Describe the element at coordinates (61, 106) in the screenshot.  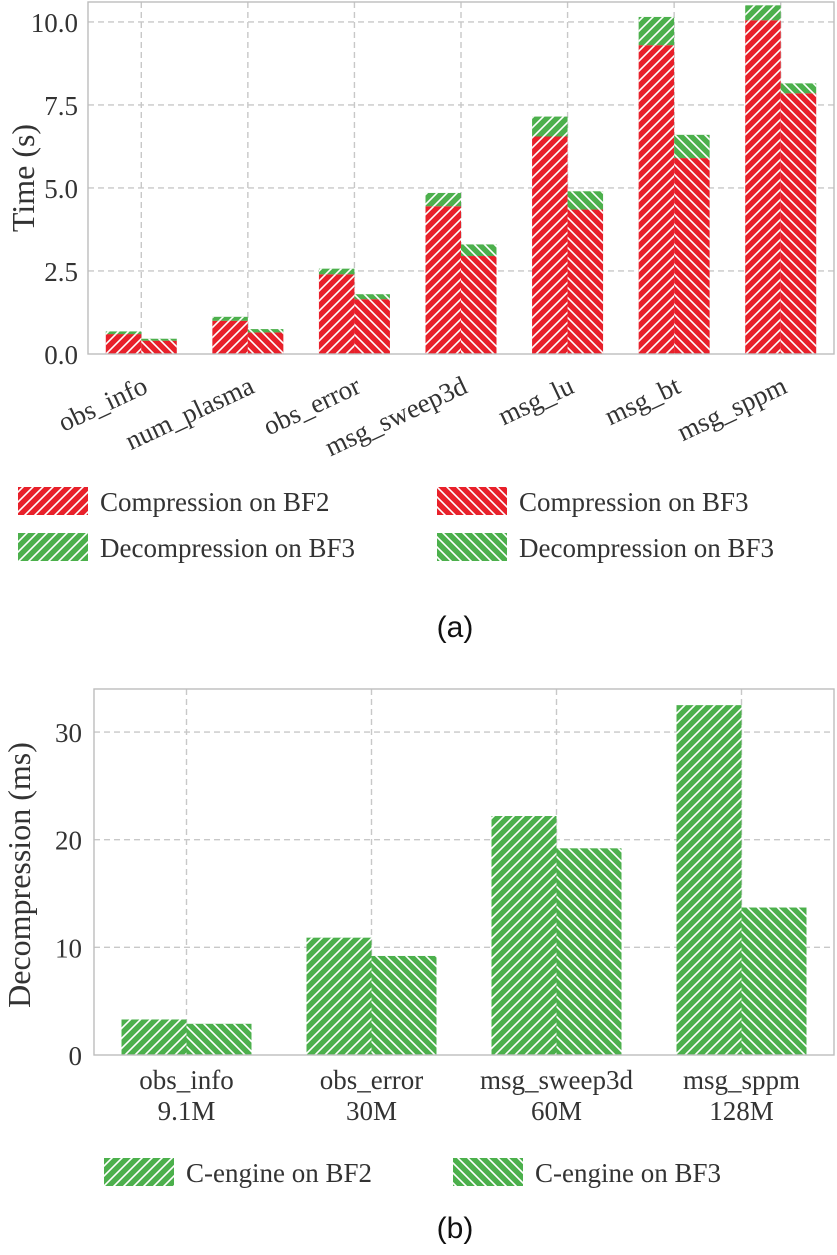
I see `chart-a-y-tick-label: 7.5` at that location.